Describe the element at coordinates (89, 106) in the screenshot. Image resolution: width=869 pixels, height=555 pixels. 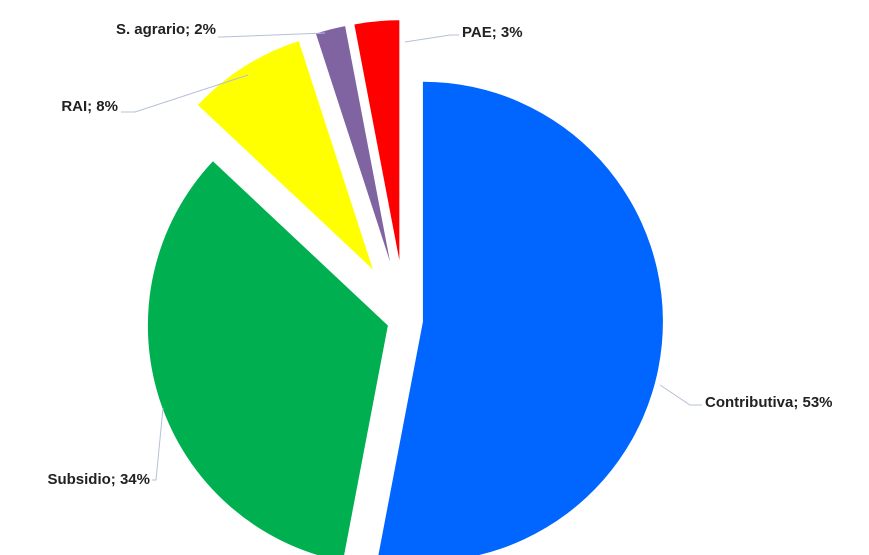
I see `data-label: RAI; 8%` at that location.